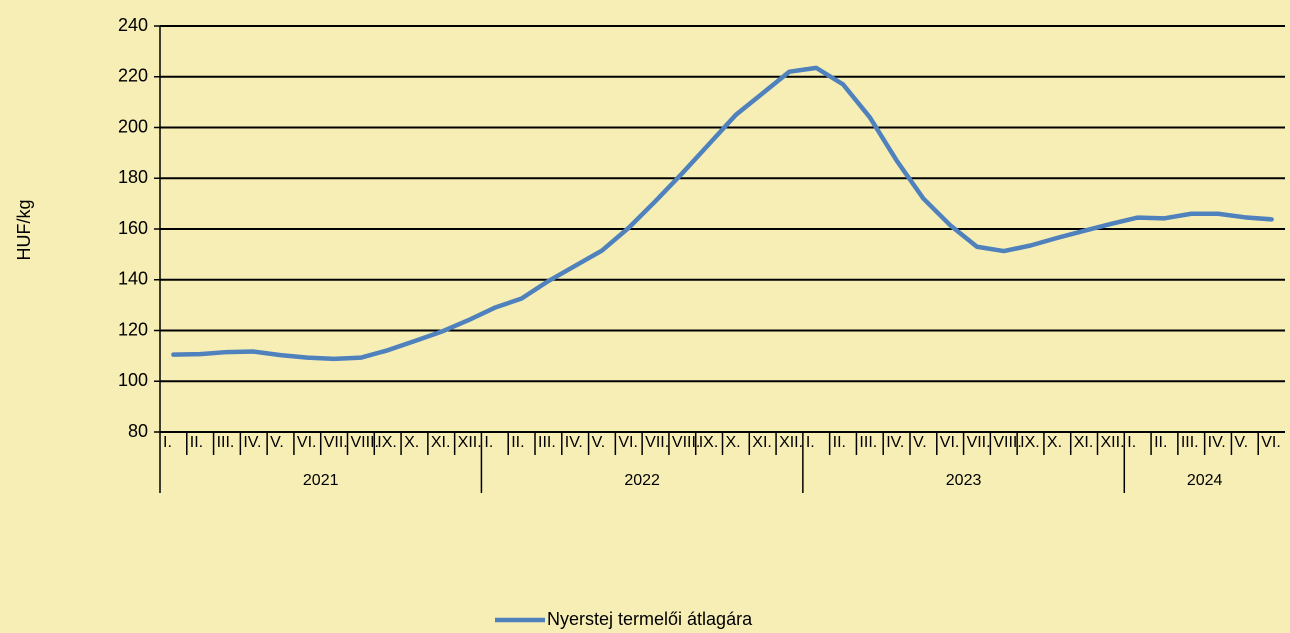 The width and height of the screenshot is (1290, 633). What do you see at coordinates (24, 229) in the screenshot?
I see `y-axis-label: HUF/kg` at bounding box center [24, 229].